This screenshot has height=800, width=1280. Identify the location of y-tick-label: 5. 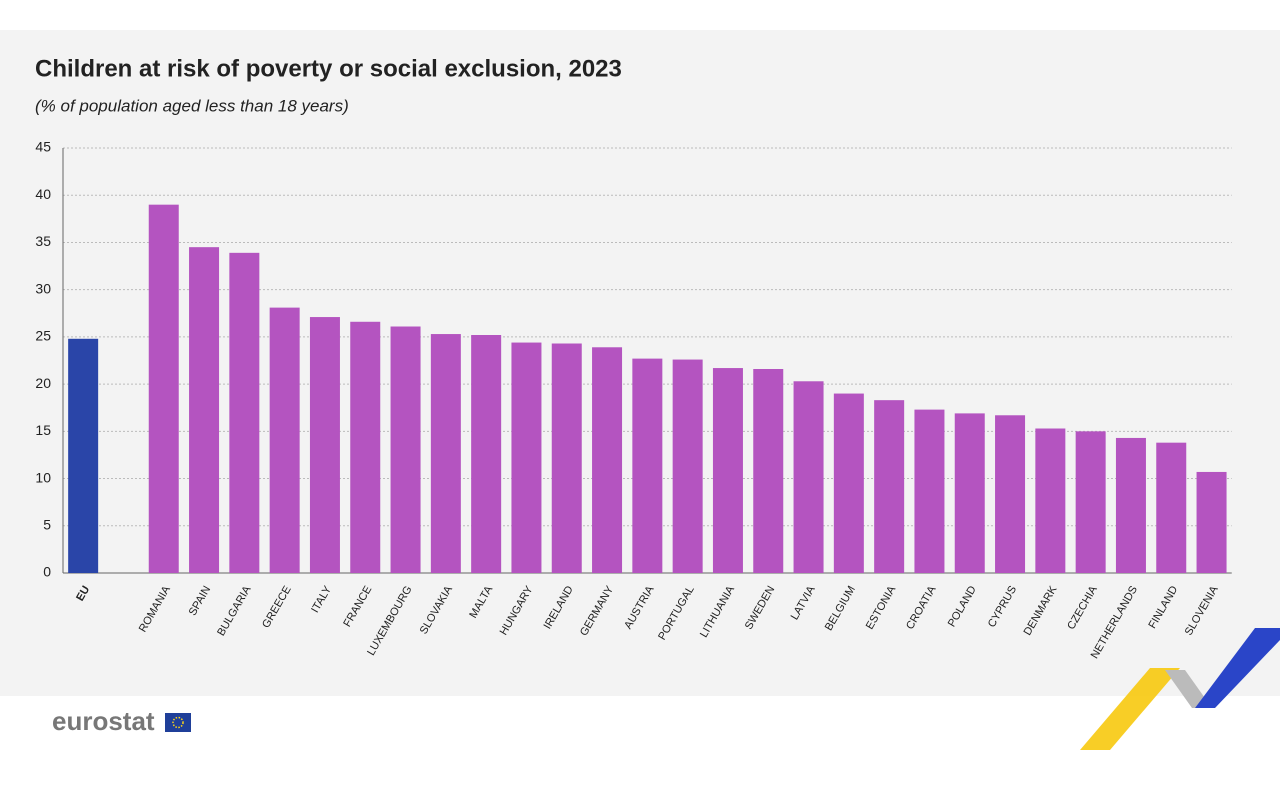
(47, 524).